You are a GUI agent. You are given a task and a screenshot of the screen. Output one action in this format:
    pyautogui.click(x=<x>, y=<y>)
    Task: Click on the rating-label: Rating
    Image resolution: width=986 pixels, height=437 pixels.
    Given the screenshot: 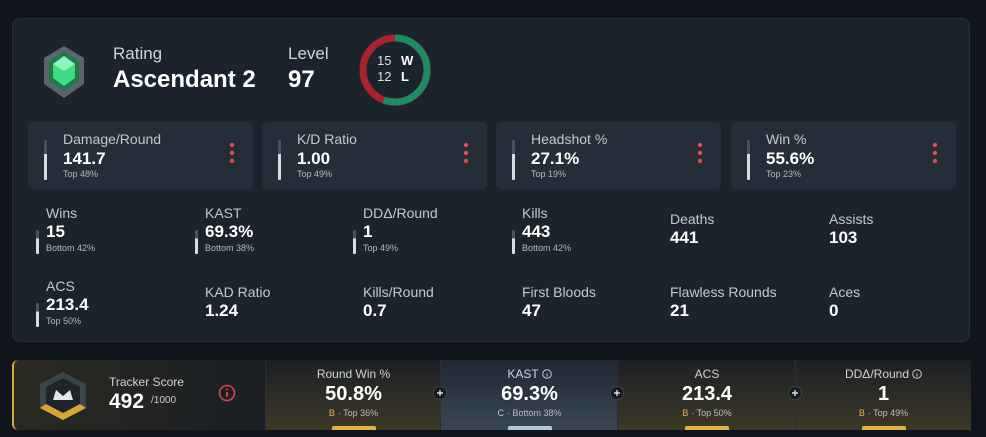 What is the action you would take?
    pyautogui.click(x=138, y=53)
    